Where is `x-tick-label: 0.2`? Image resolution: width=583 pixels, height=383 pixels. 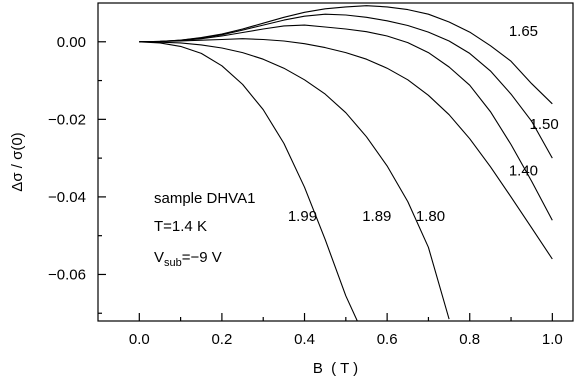 x-tick-label: 0.2 is located at coordinates (221, 339).